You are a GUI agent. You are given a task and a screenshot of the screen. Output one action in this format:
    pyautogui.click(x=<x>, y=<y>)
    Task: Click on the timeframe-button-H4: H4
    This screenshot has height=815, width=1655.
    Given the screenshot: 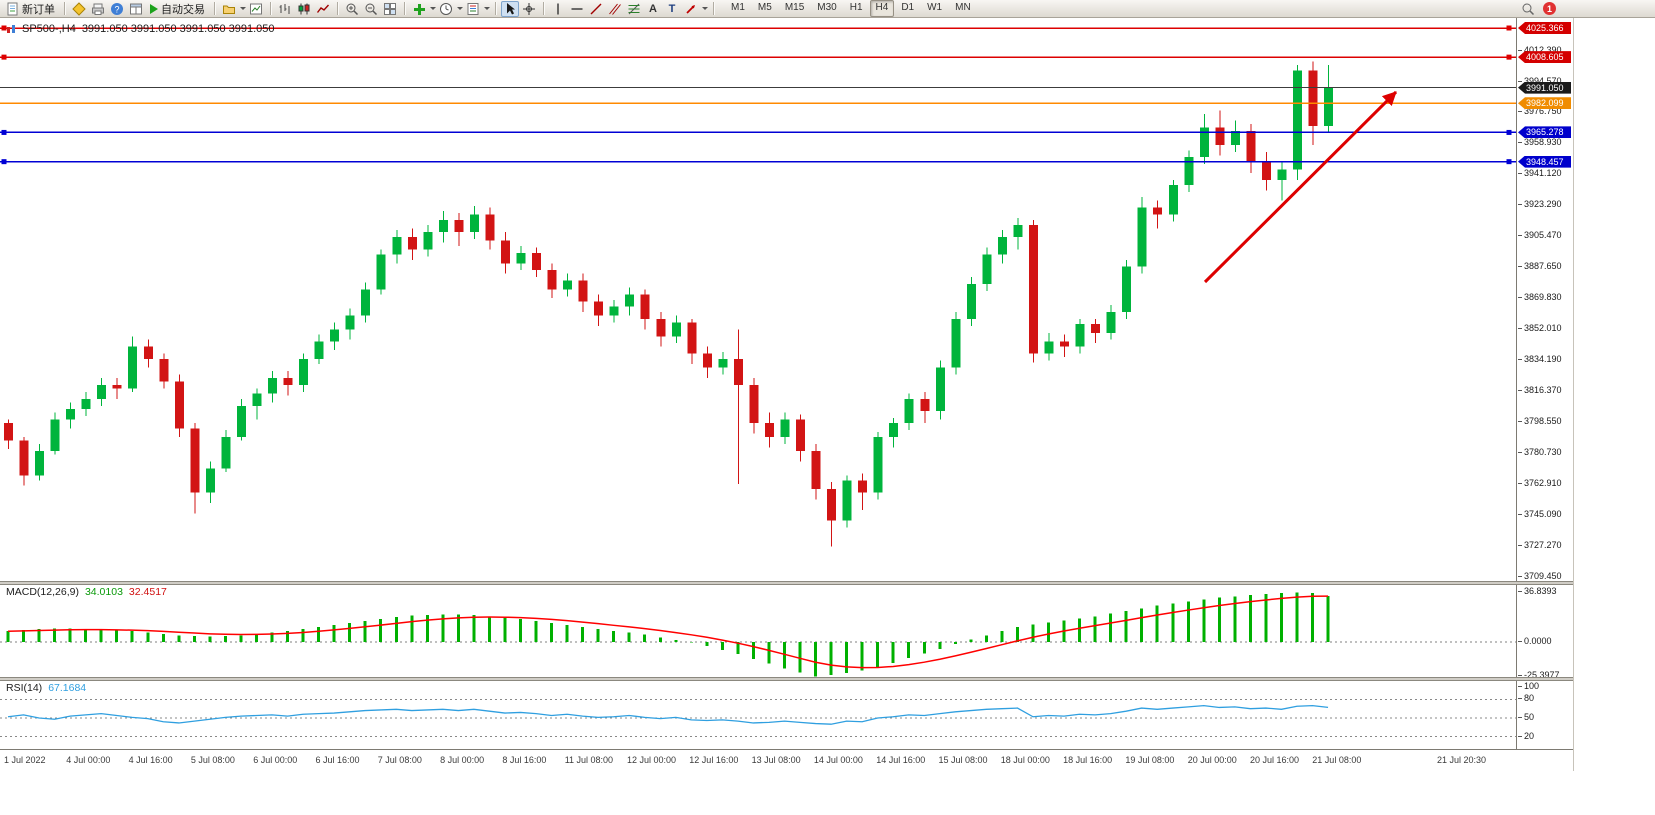 What is the action you would take?
    pyautogui.click(x=882, y=8)
    